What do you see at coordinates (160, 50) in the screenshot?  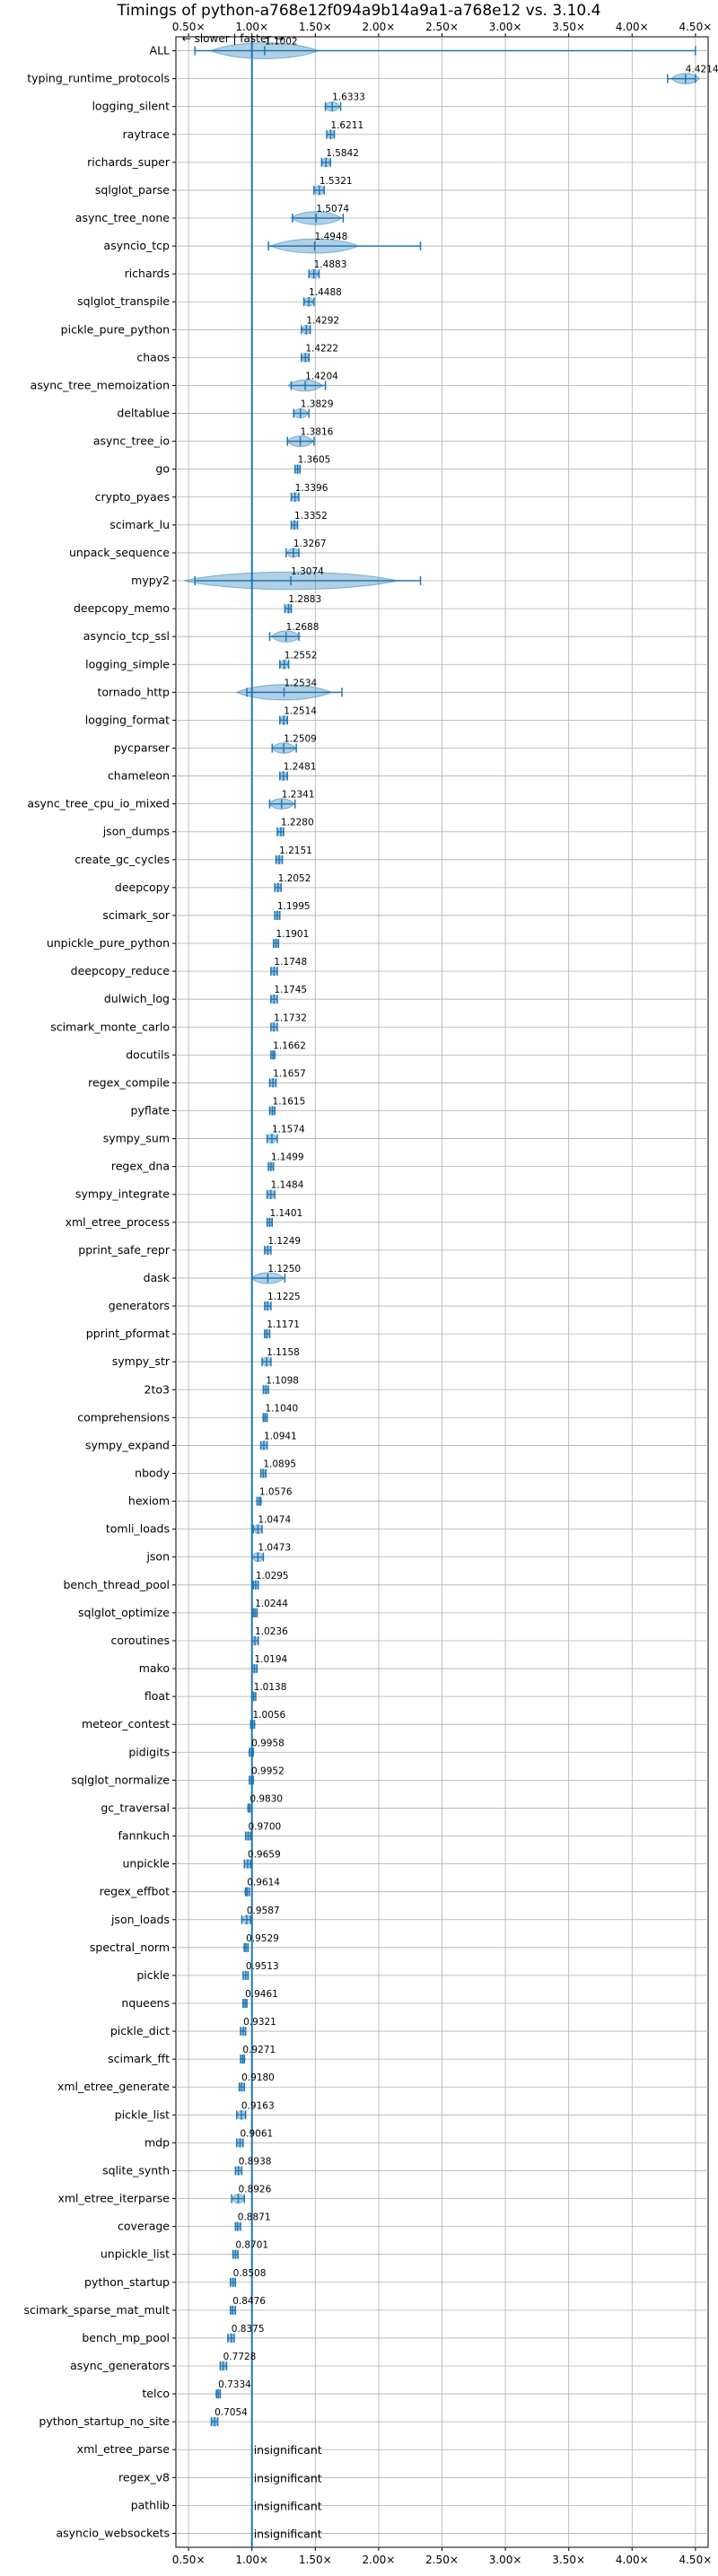 I see `benchmark-label: ALL` at bounding box center [160, 50].